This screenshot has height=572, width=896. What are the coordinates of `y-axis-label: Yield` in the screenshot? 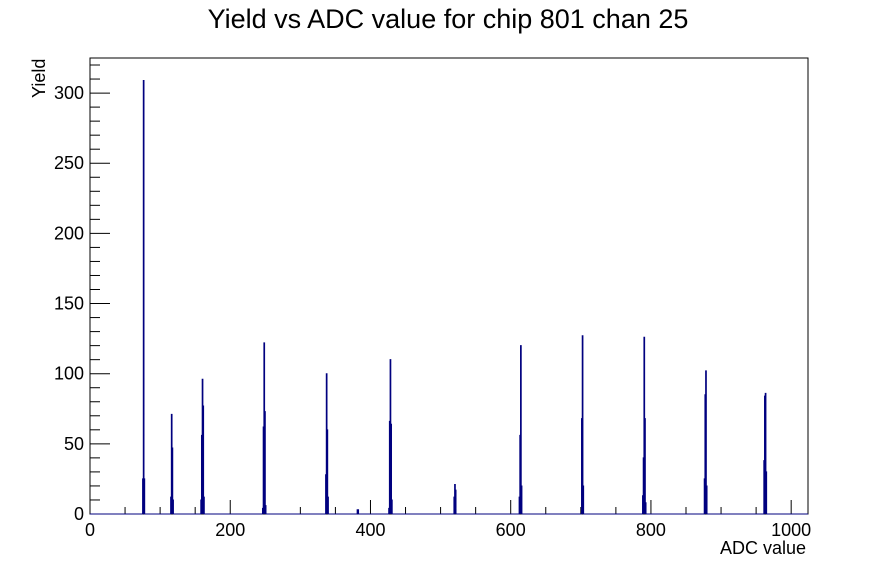 It's located at (39, 78).